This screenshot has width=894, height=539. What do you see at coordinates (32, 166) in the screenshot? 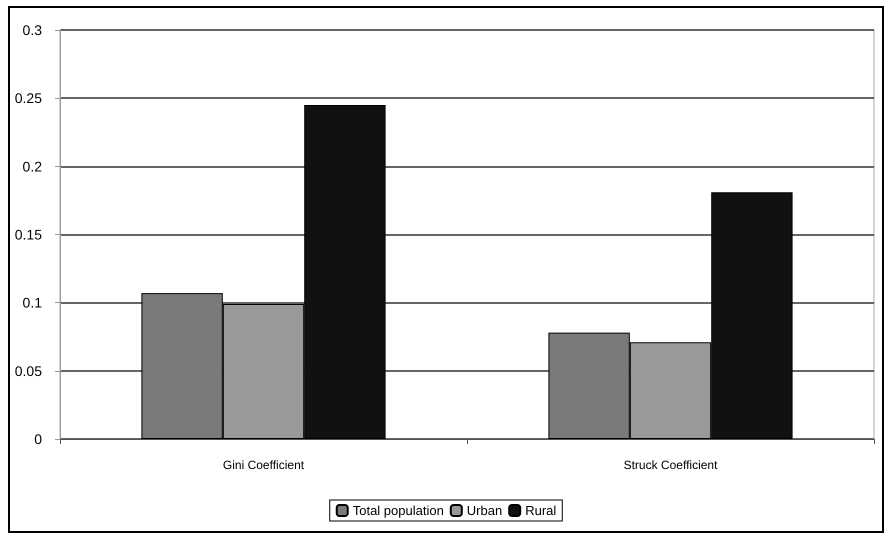
I see `y-tick-label: 0.2` at bounding box center [32, 166].